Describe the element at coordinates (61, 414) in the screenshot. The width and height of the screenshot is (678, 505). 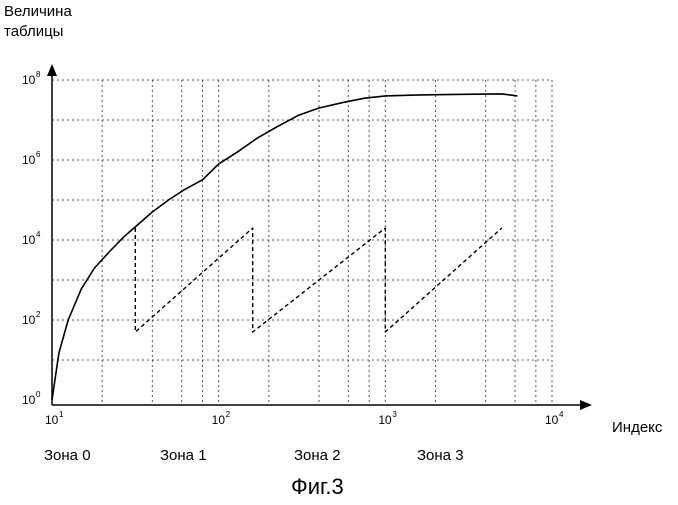
I see `x-tick-exponent: 1` at that location.